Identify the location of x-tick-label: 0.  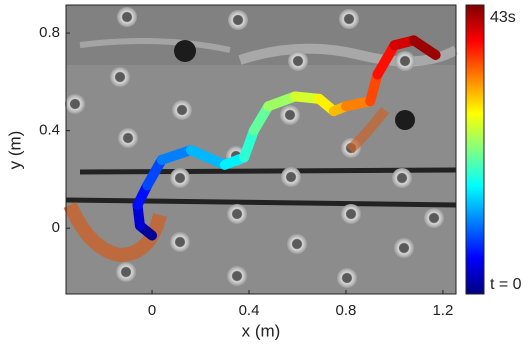
(152, 310).